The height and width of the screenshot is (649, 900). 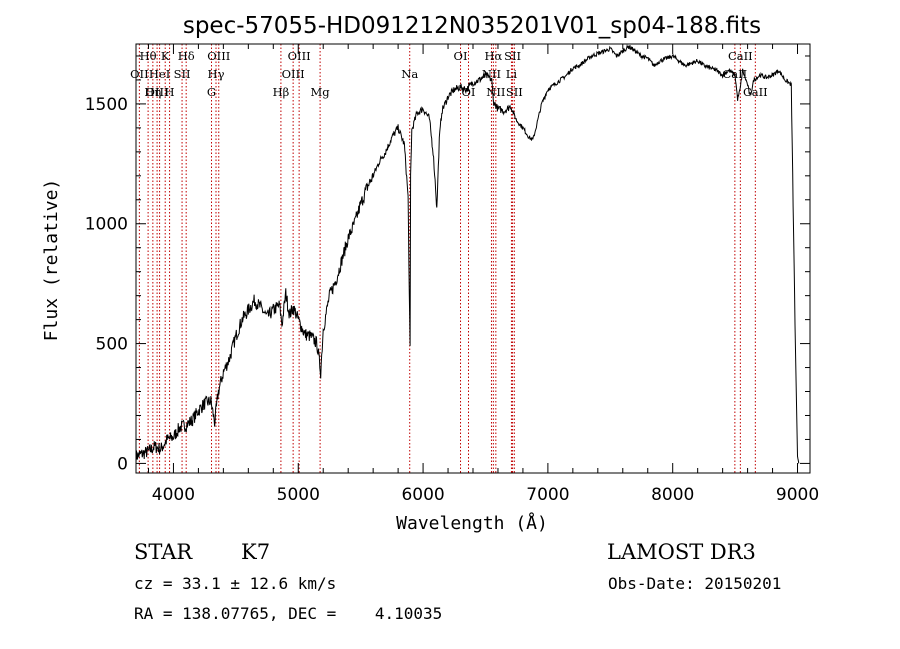 I want to click on line-label-10: Hγ, so click(x=216, y=74).